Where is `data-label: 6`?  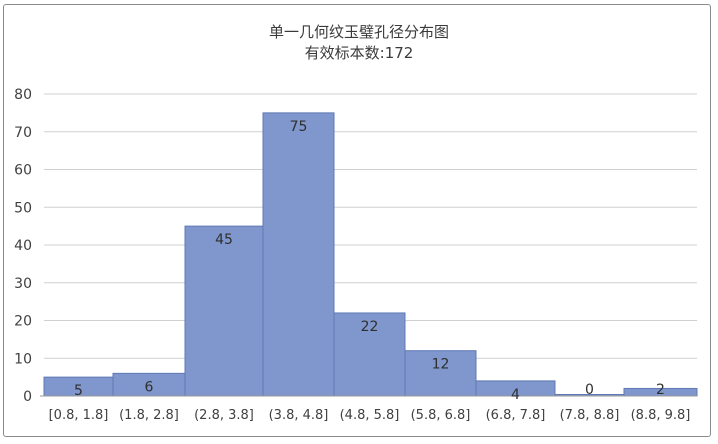 data-label: 6 is located at coordinates (149, 387).